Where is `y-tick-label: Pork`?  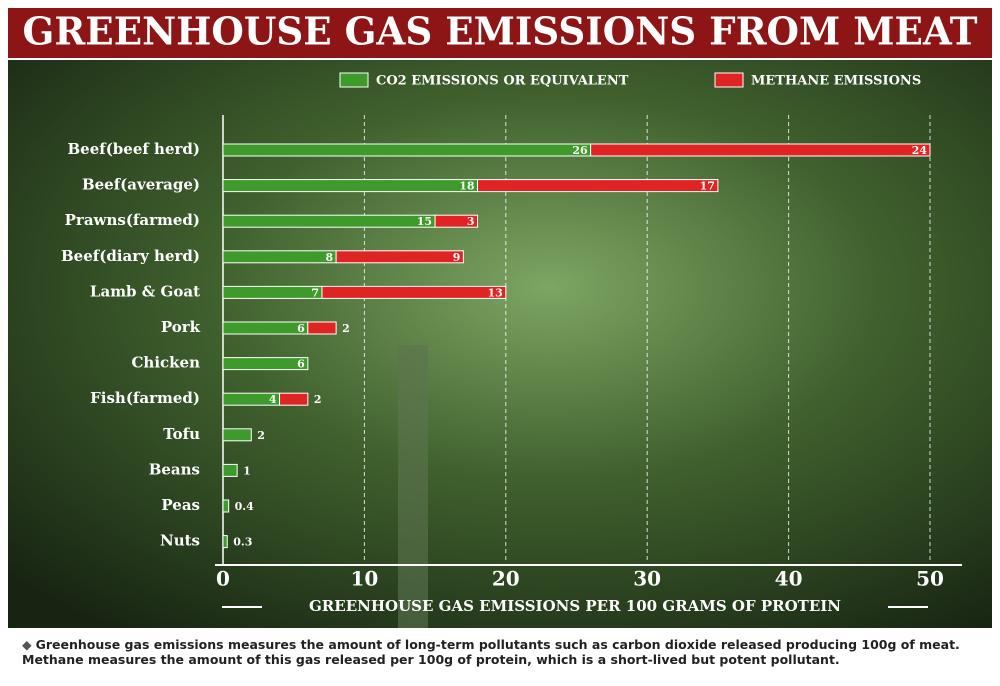 y-tick-label: Pork is located at coordinates (181, 327).